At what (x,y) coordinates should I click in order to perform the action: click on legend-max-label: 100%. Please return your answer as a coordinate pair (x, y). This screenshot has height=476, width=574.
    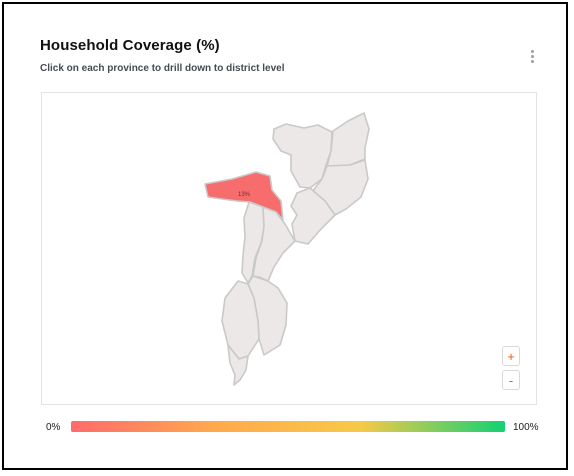
    Looking at the image, I should click on (526, 427).